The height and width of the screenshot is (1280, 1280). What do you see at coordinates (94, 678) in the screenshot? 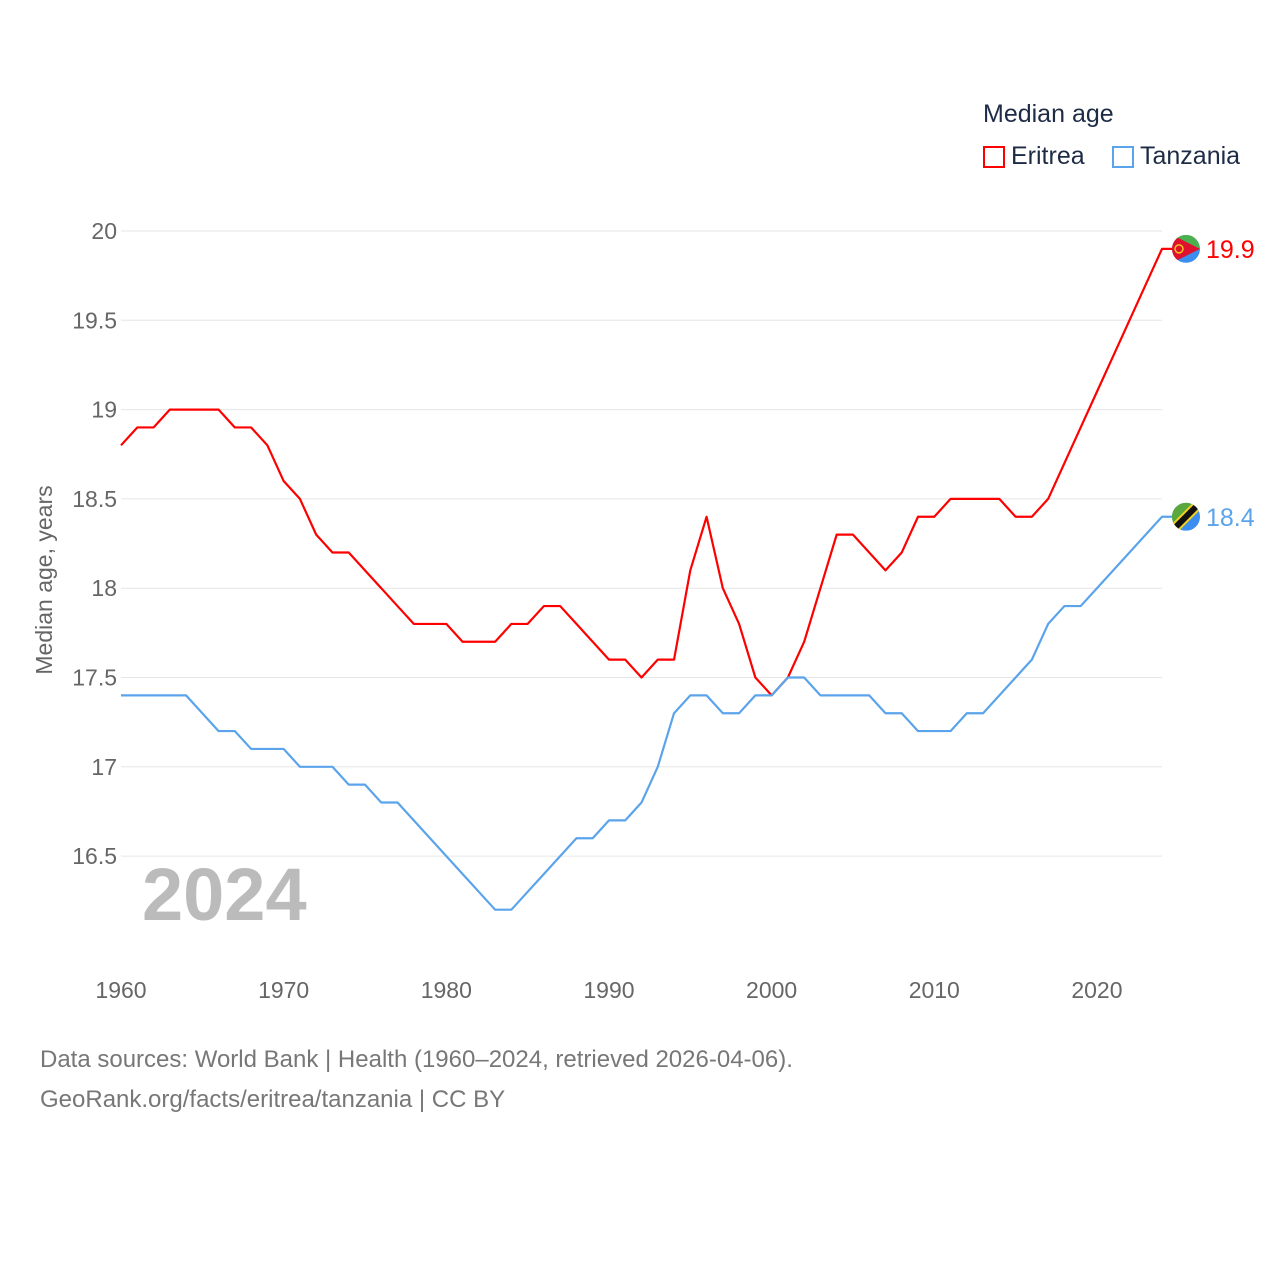
I see `y-tick-label: 17.5` at bounding box center [94, 678].